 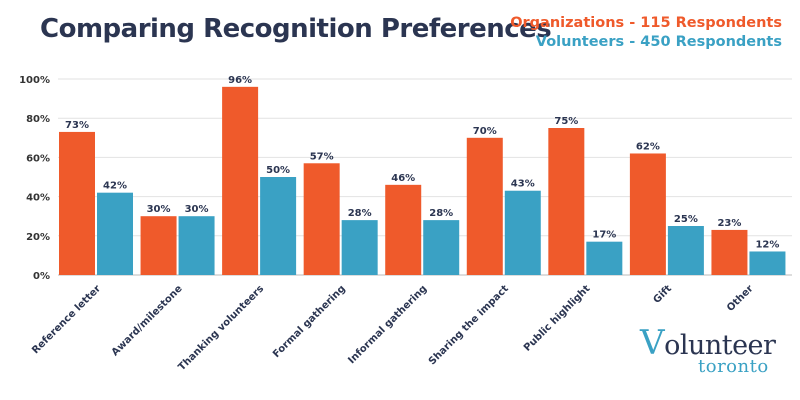 What do you see at coordinates (646, 23) in the screenshot?
I see `legend-organizations: Organizations - 115 Respondents` at bounding box center [646, 23].